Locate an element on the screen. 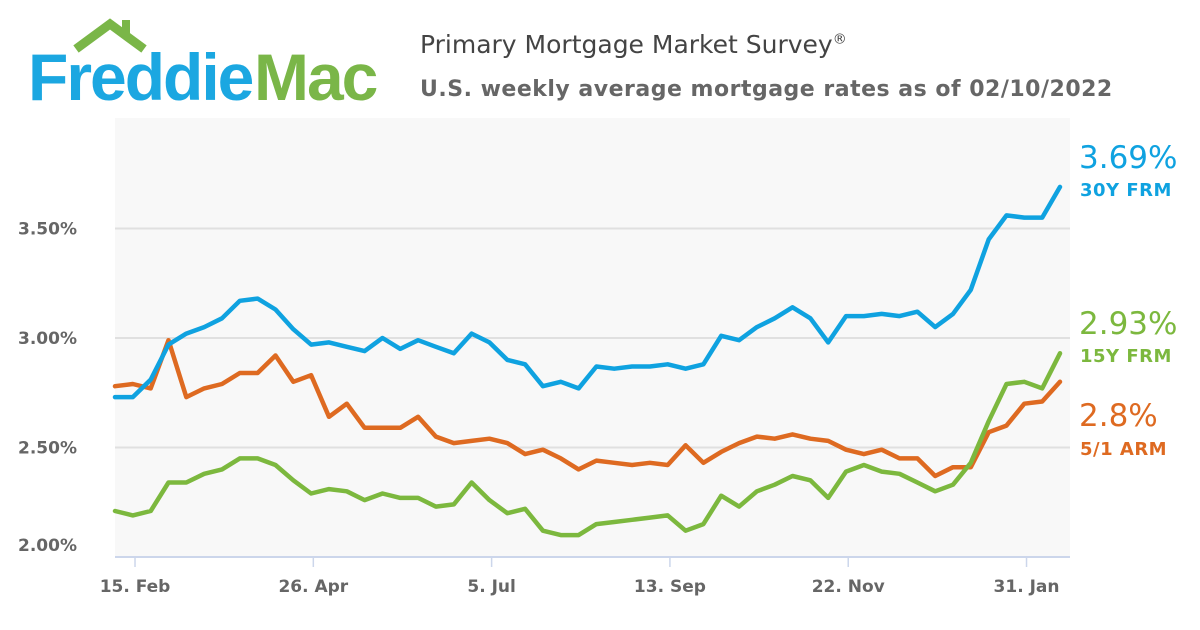 The image size is (1200, 630). latest-15y-value: 2.93% is located at coordinates (1128, 324).